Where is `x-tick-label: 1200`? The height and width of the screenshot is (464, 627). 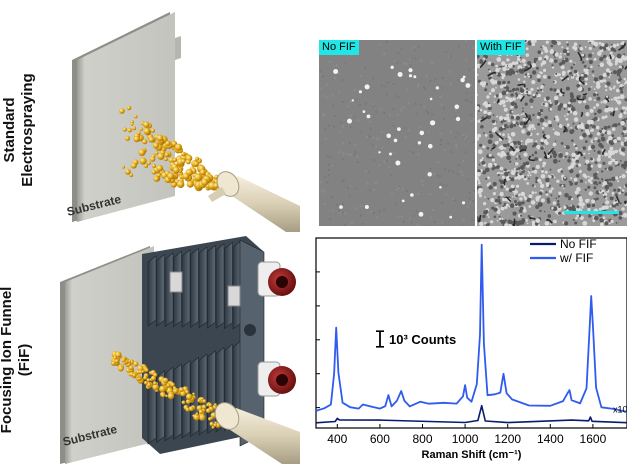 x-tick-label: 1200 is located at coordinates (507, 439).